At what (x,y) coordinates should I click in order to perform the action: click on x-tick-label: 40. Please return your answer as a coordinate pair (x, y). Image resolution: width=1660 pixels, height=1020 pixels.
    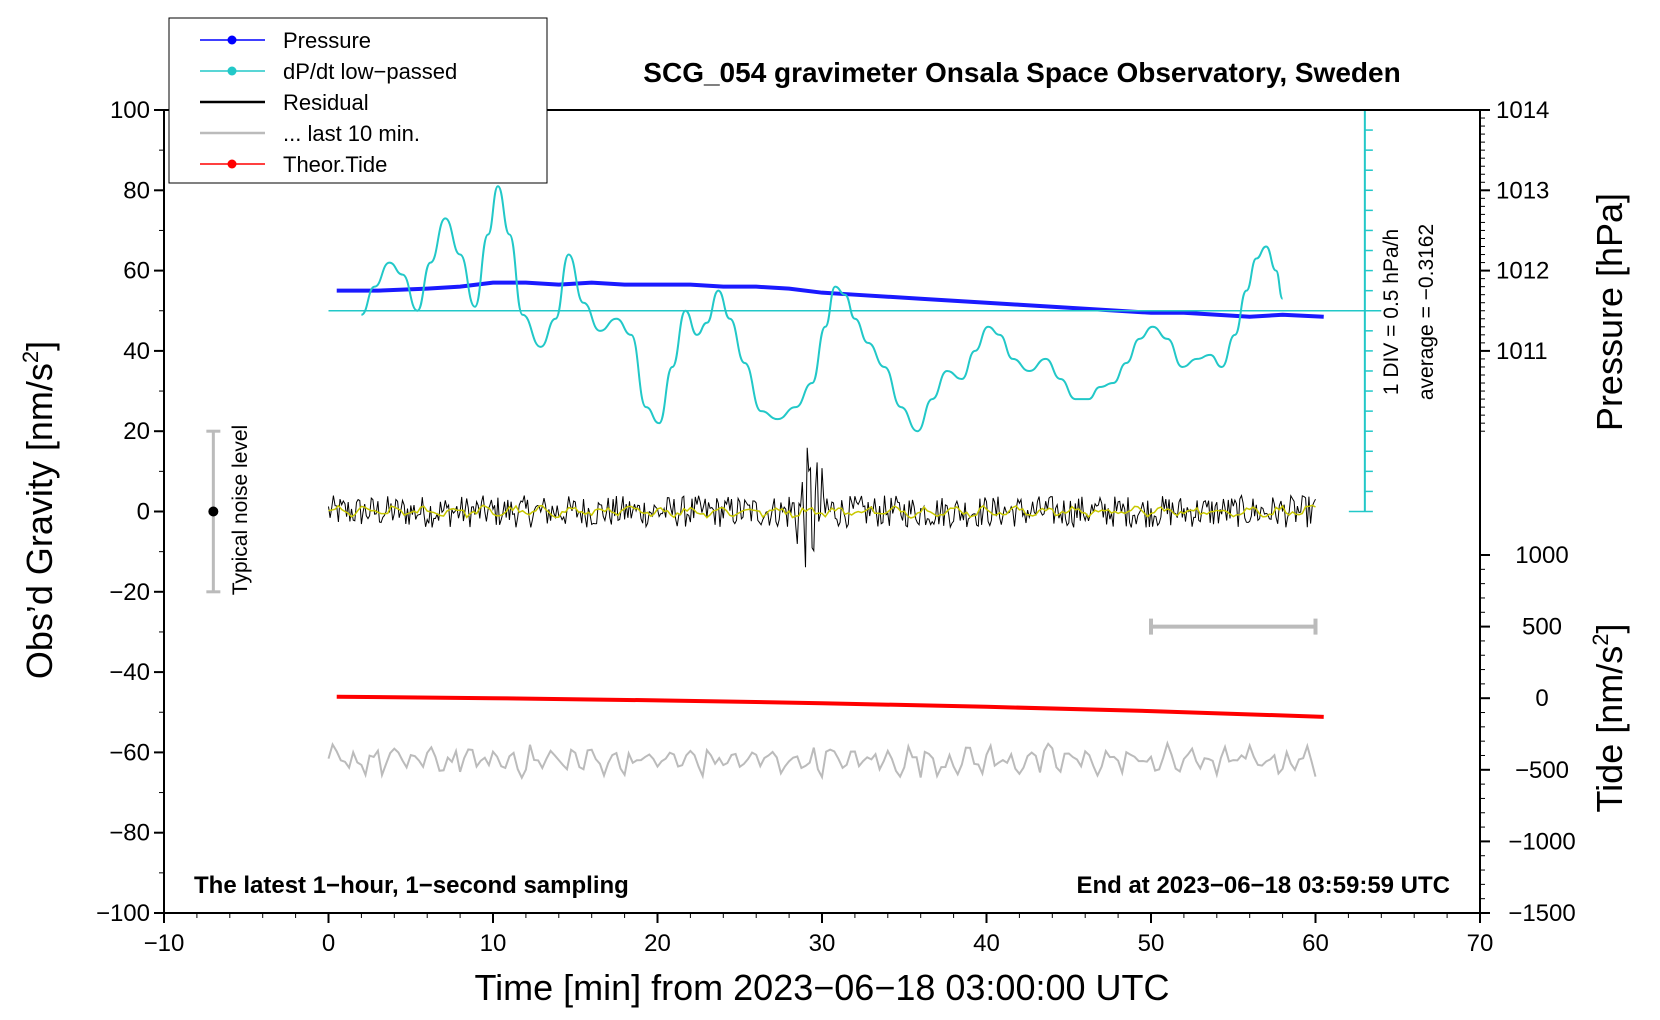
    Looking at the image, I should click on (986, 943).